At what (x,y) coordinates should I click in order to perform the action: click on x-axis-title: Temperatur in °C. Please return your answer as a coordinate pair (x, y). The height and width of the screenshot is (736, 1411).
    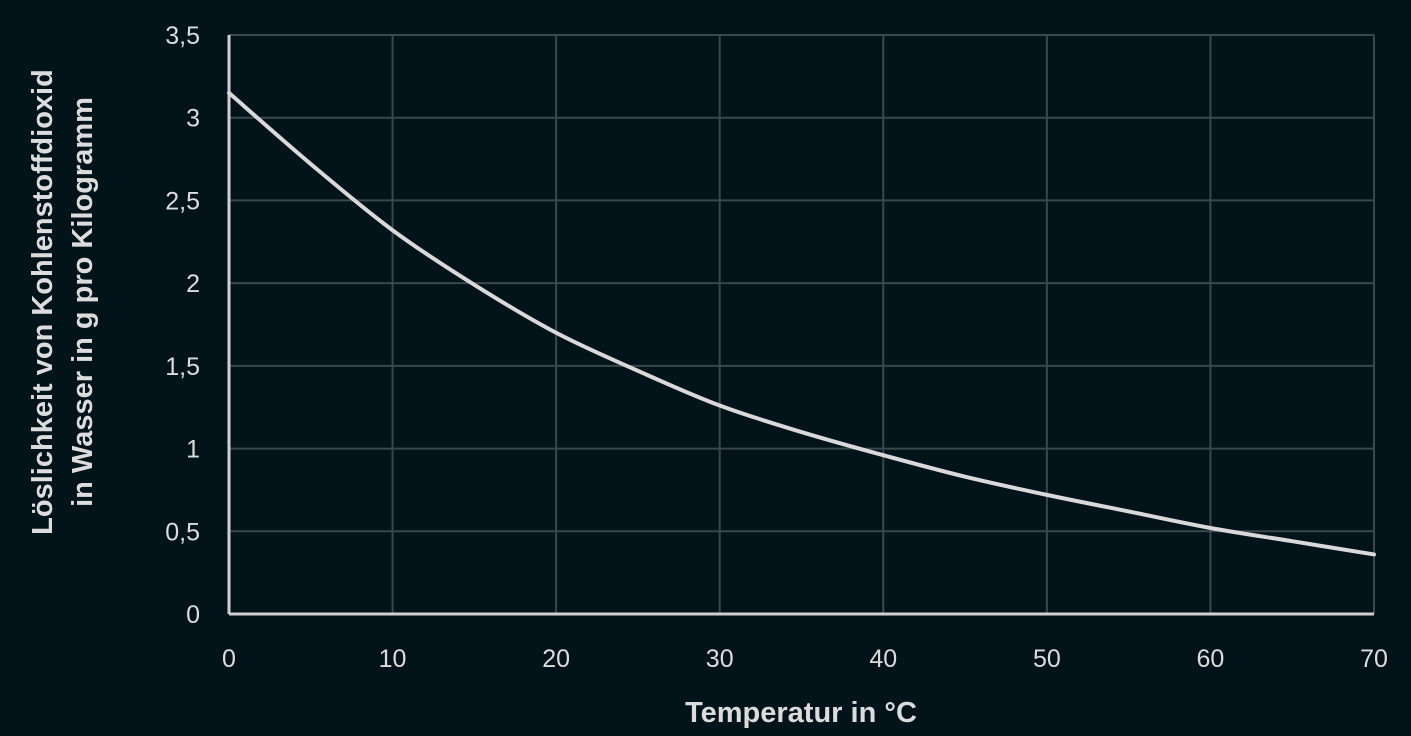
    Looking at the image, I should click on (801, 713).